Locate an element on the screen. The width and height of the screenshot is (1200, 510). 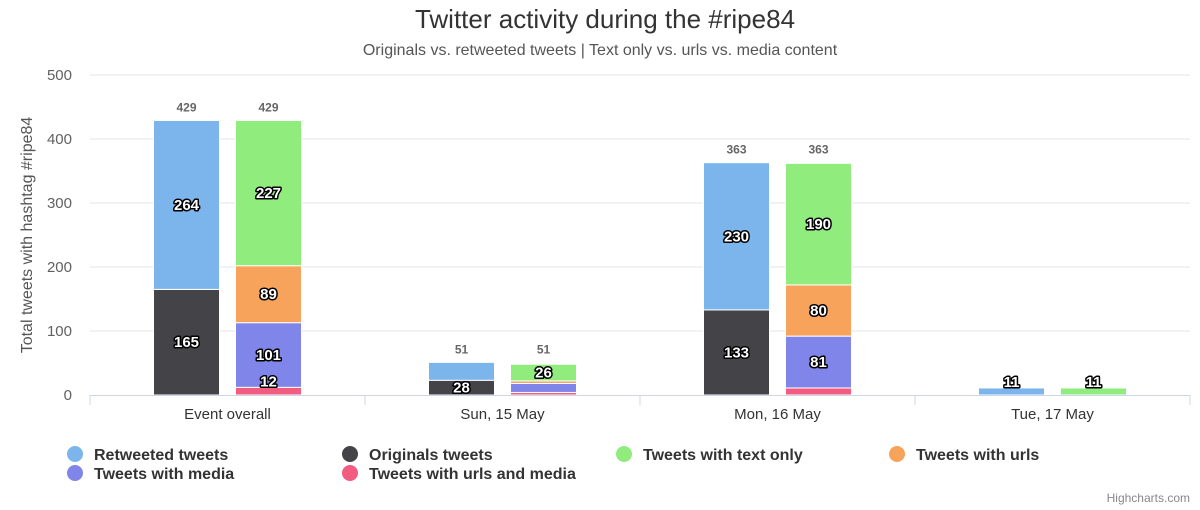
legend-item-tweets-with-urls: Tweets with urls is located at coordinates (964, 455).